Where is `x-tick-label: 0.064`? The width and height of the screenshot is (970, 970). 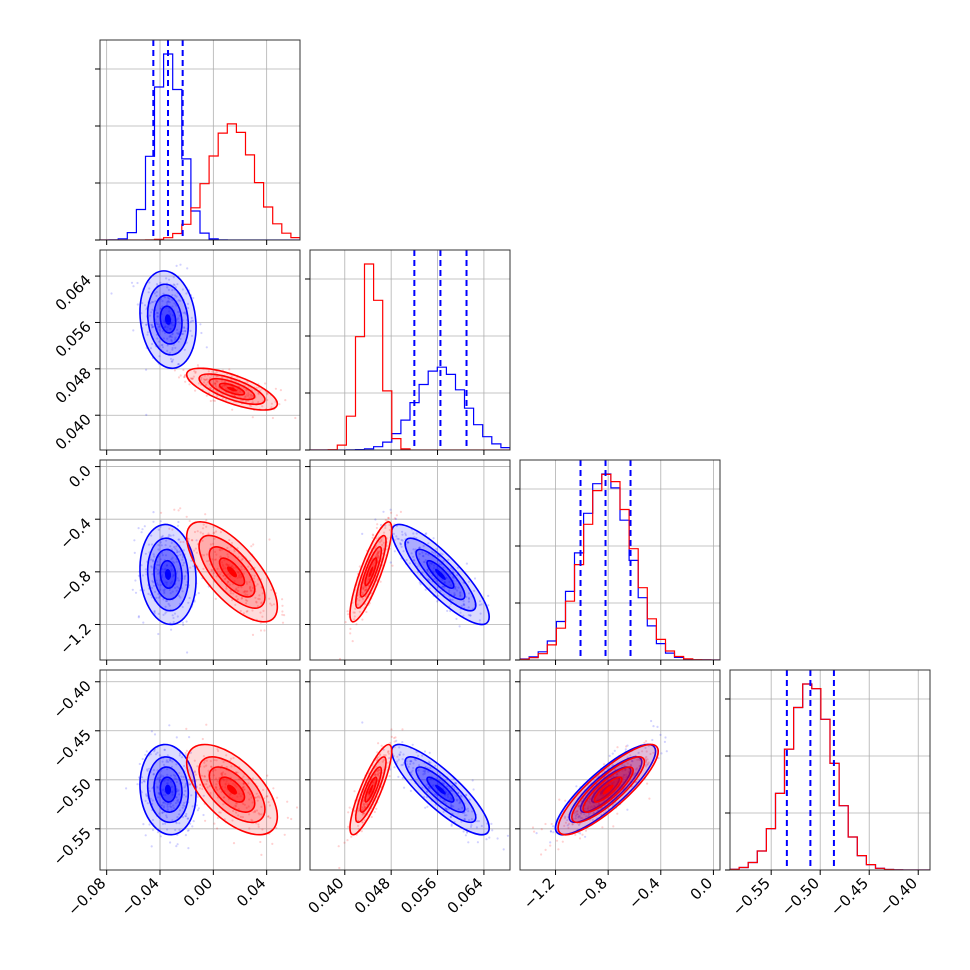
x-tick-label: 0.064 is located at coordinates (465, 895).